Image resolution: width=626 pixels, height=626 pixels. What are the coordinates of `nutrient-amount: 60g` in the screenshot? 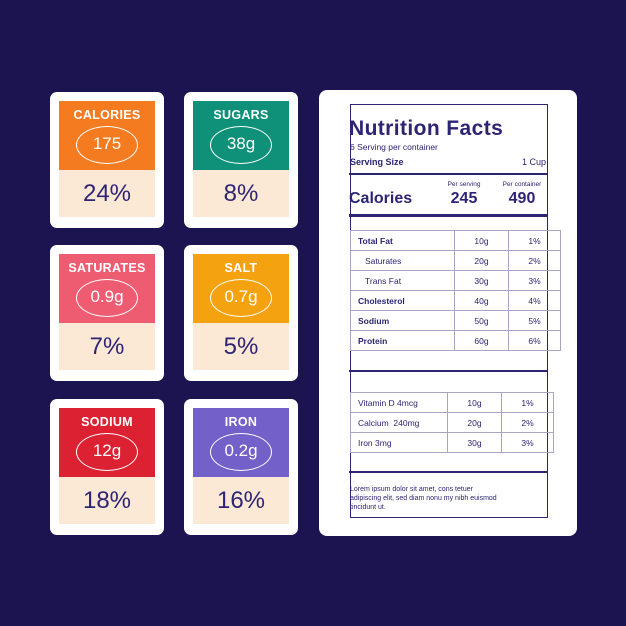 It's located at (481, 340).